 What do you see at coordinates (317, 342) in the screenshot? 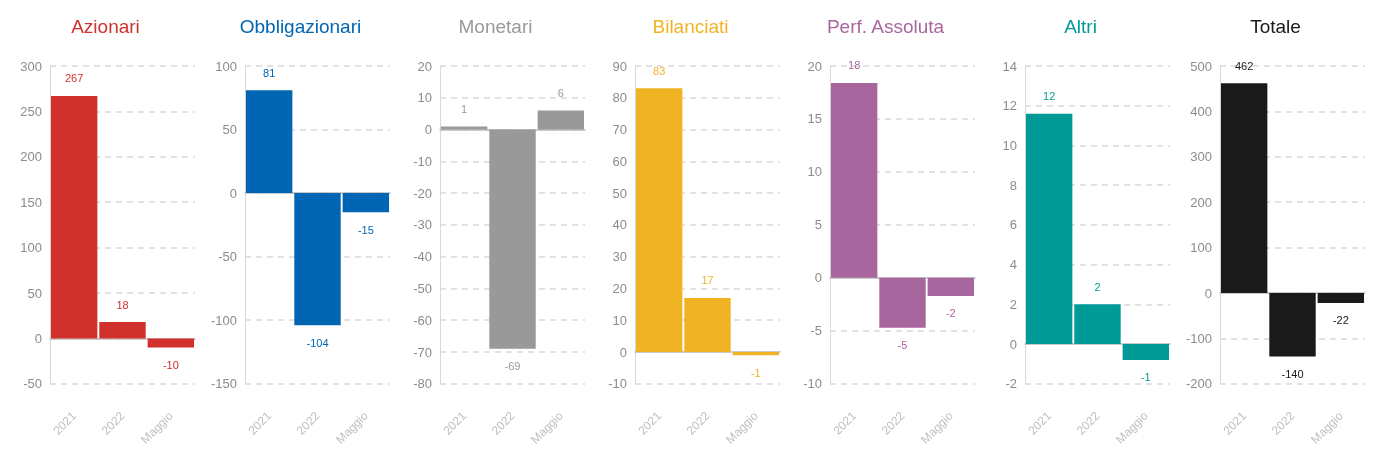
I see `data-label: -104` at bounding box center [317, 342].